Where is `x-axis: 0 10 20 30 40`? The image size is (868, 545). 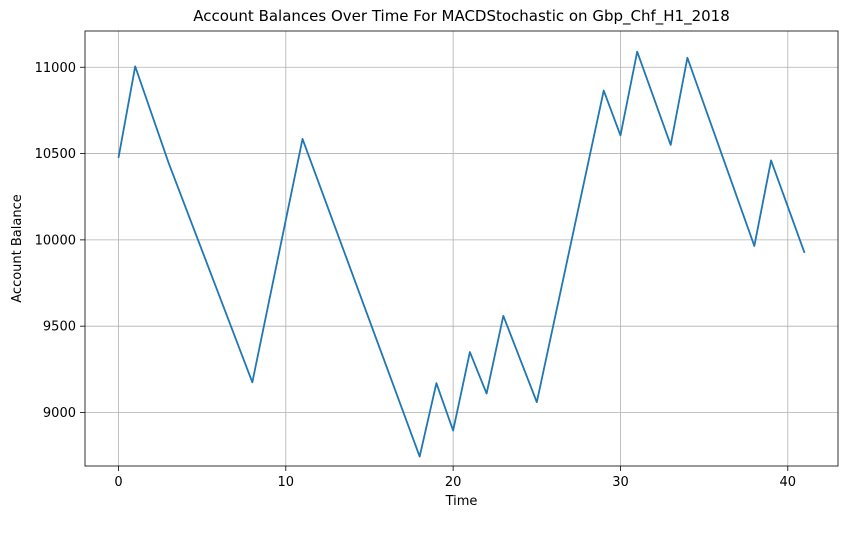 x-axis: 0 10 20 30 40 is located at coordinates (455, 478).